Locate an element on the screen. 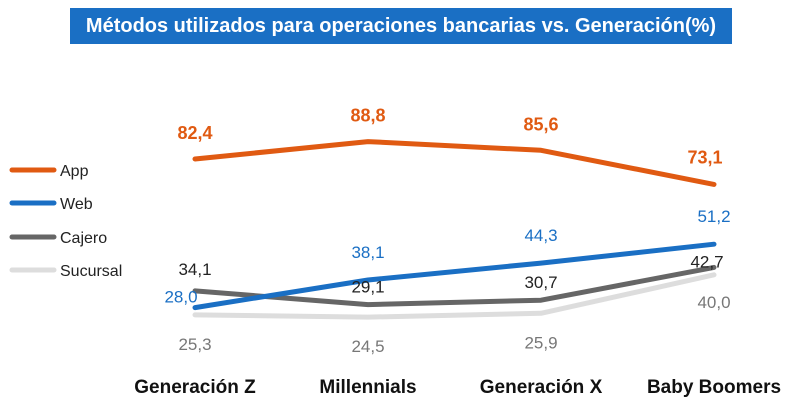 This screenshot has width=800, height=410. data-label-app: 82,4 is located at coordinates (194, 133).